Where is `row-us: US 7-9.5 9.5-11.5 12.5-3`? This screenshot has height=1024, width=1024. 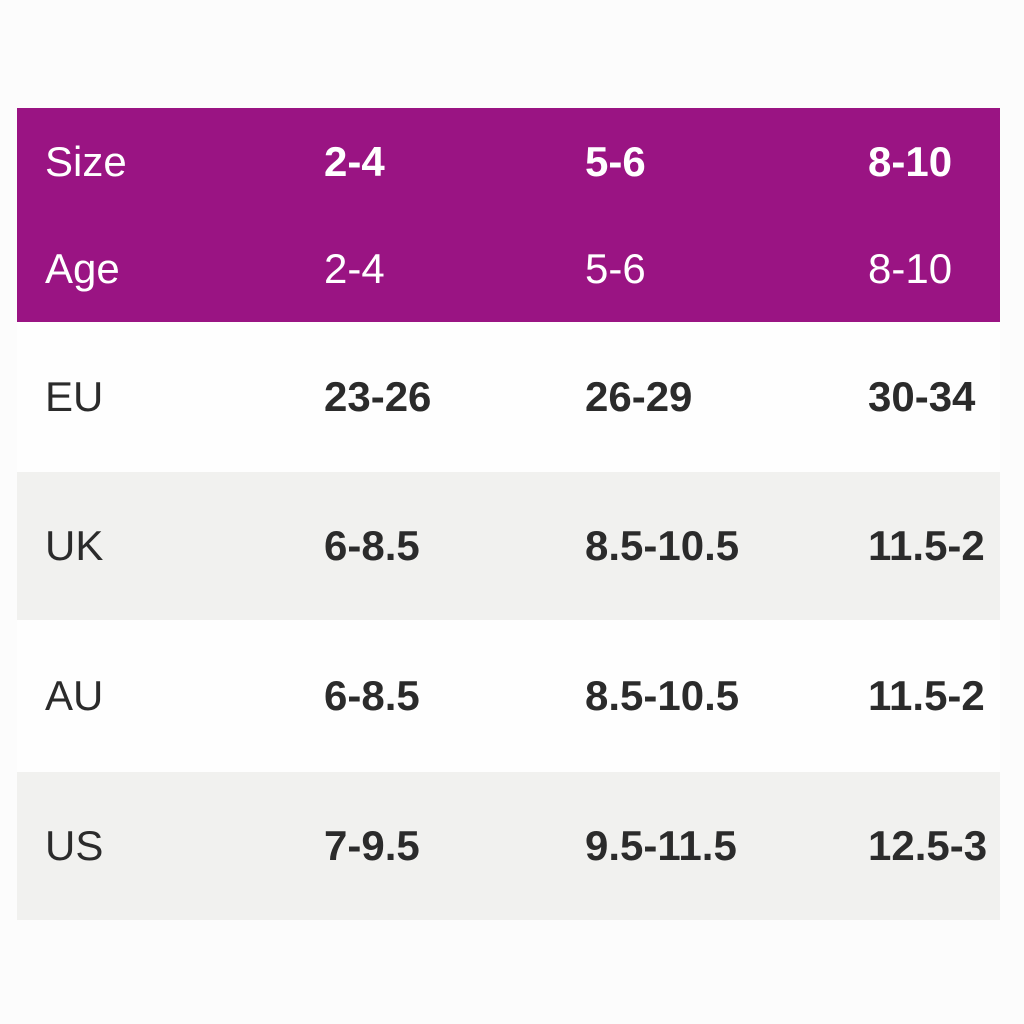 row-us: US 7-9.5 9.5-11.5 12.5-3 is located at coordinates (508, 846).